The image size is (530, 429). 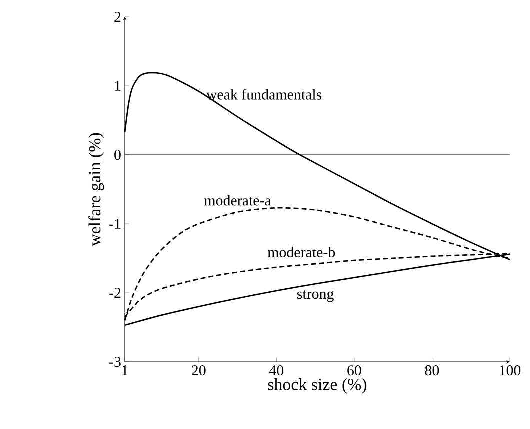 What do you see at coordinates (117, 155) in the screenshot?
I see `y-tick-label: 0` at bounding box center [117, 155].